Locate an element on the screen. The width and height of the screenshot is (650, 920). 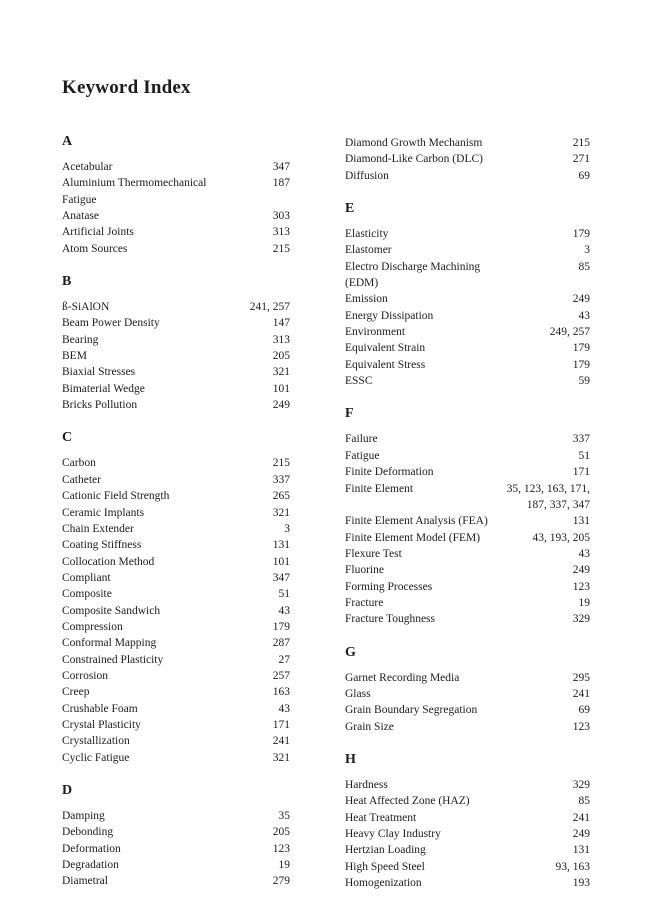
entry-pages: 27 is located at coordinates (284, 659).